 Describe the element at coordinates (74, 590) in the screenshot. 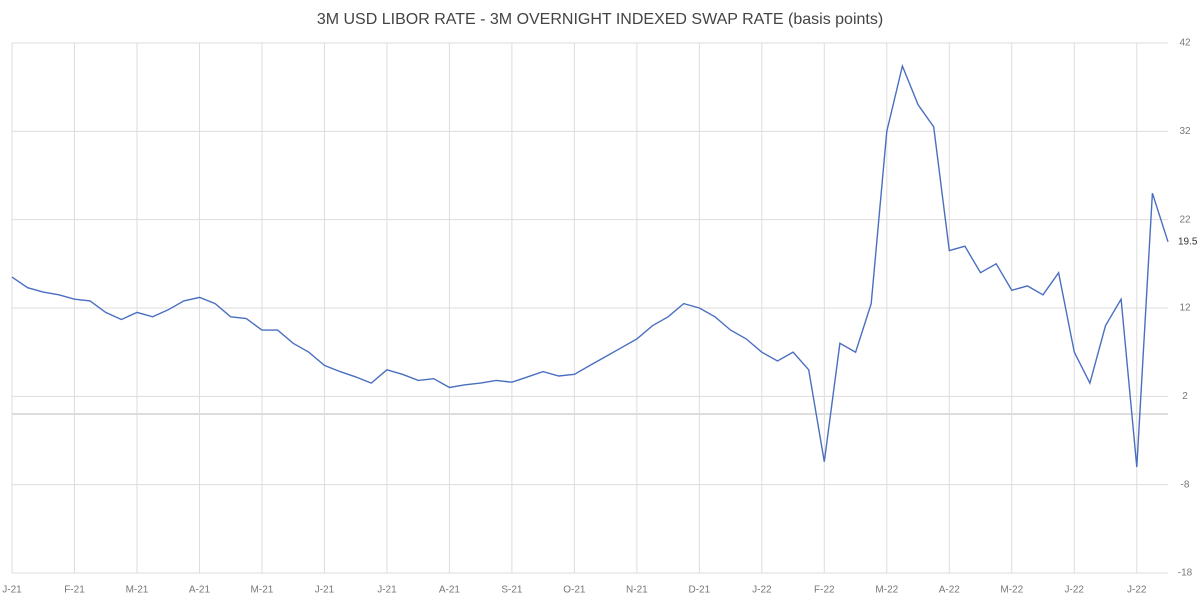

I see `x-tick-label: F-21` at that location.